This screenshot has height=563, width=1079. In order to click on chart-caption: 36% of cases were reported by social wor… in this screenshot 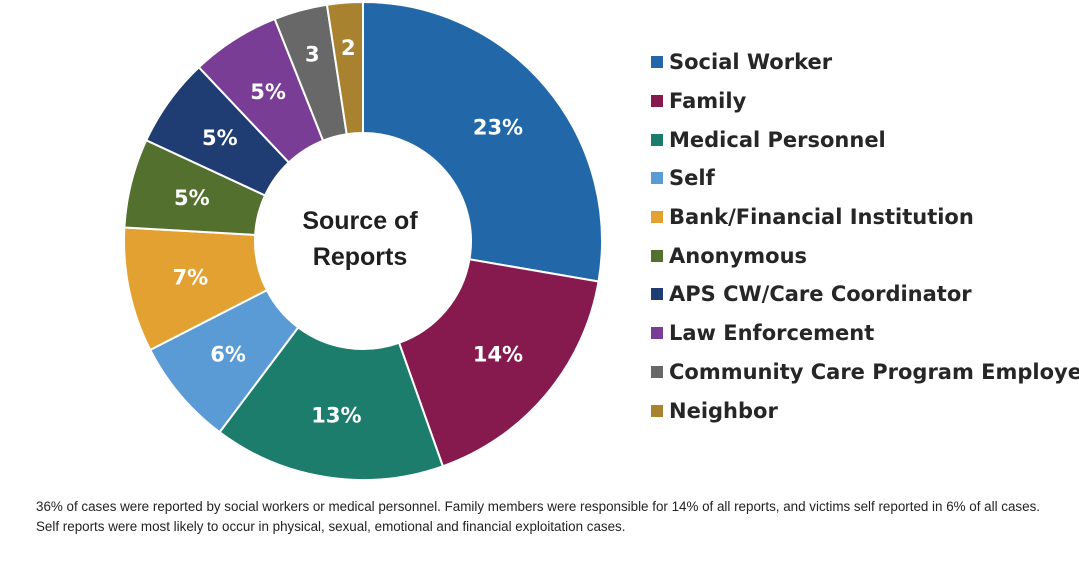, I will do `click(553, 517)`.